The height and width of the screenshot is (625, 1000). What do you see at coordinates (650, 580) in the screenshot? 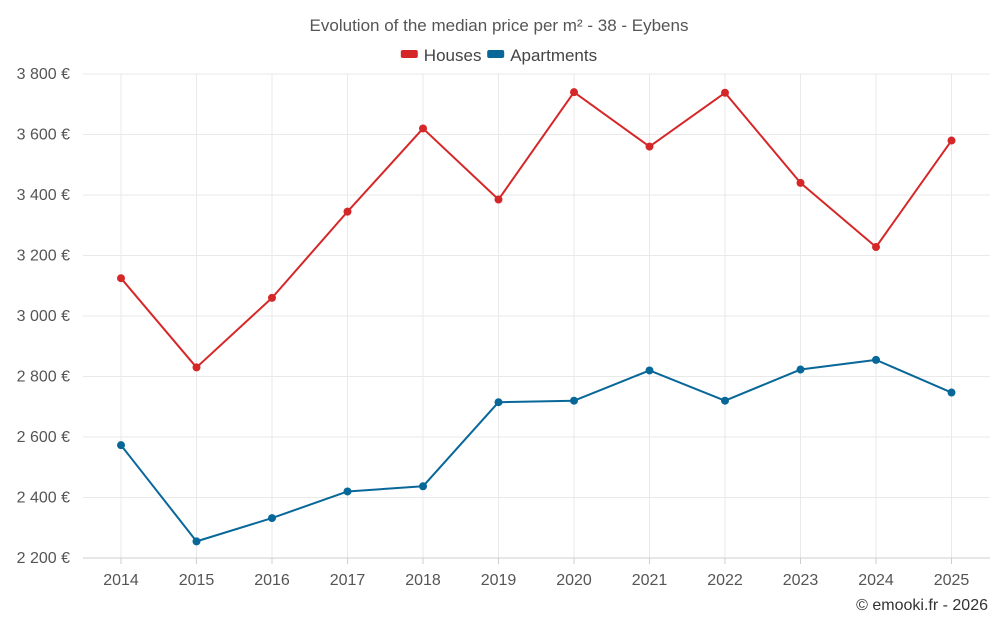
I see `x-tick-label: 2021` at bounding box center [650, 580].